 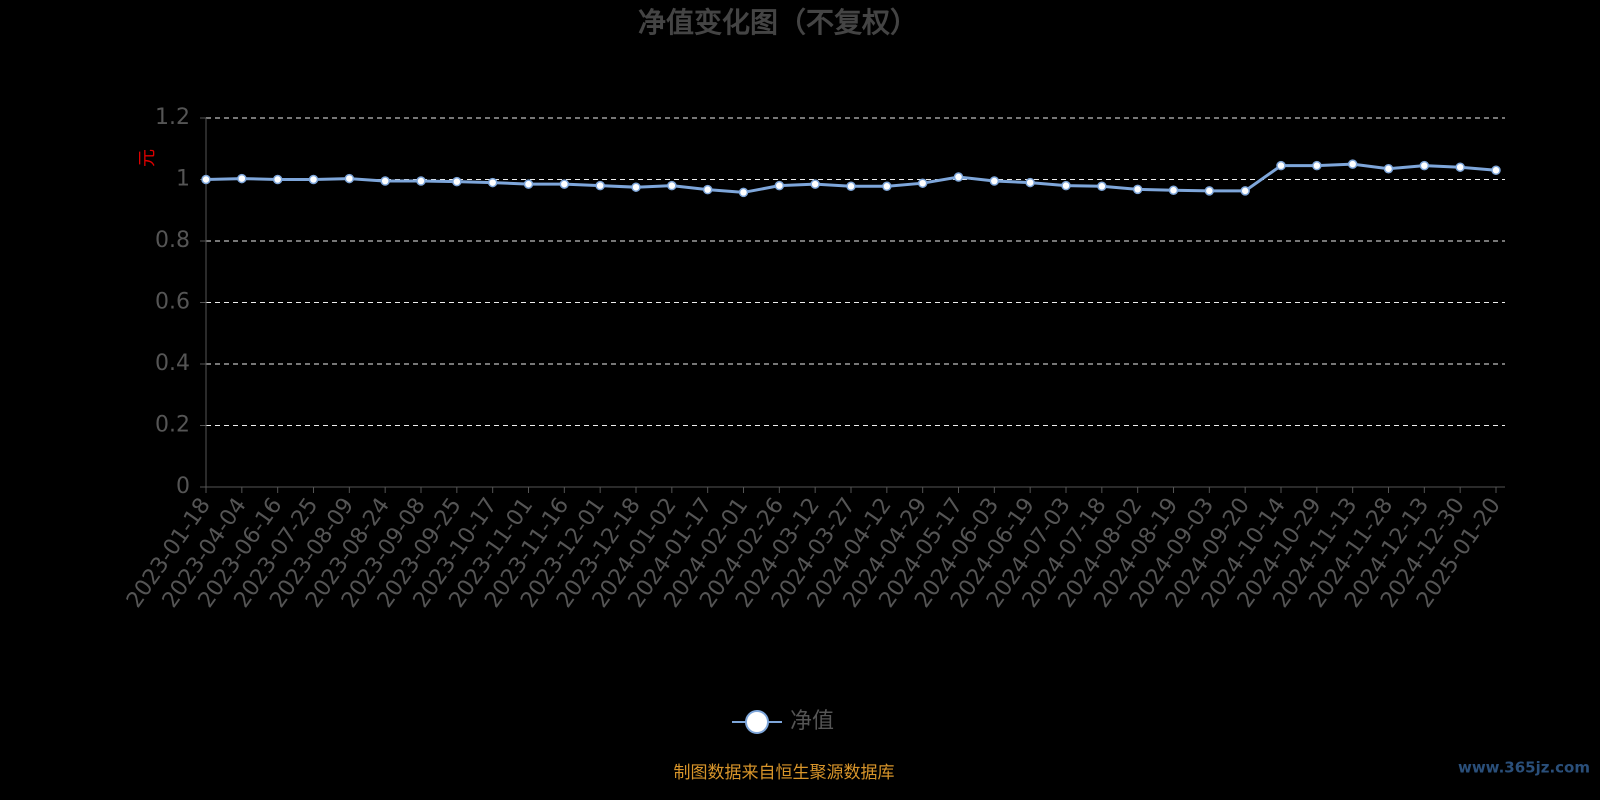 What do you see at coordinates (183, 179) in the screenshot?
I see `y-tick-label: 1` at bounding box center [183, 179].